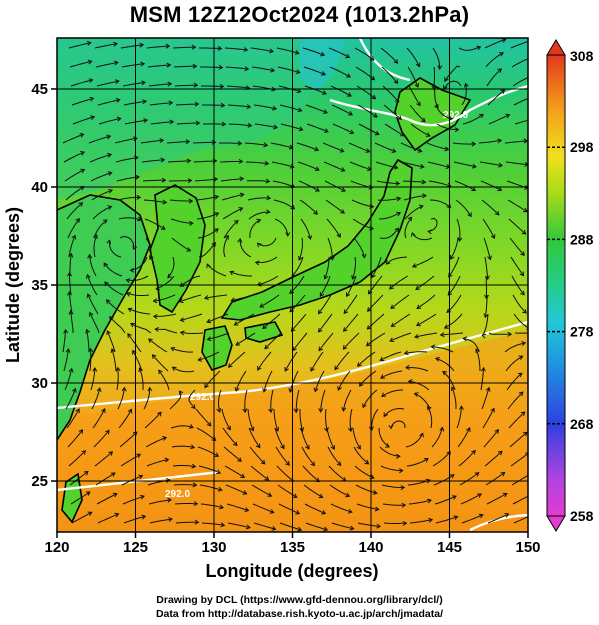 The width and height of the screenshot is (599, 625). What do you see at coordinates (299, 14) in the screenshot?
I see `figure-title: MSM 12Z12Oct2024 (1013.2hPa)` at bounding box center [299, 14].